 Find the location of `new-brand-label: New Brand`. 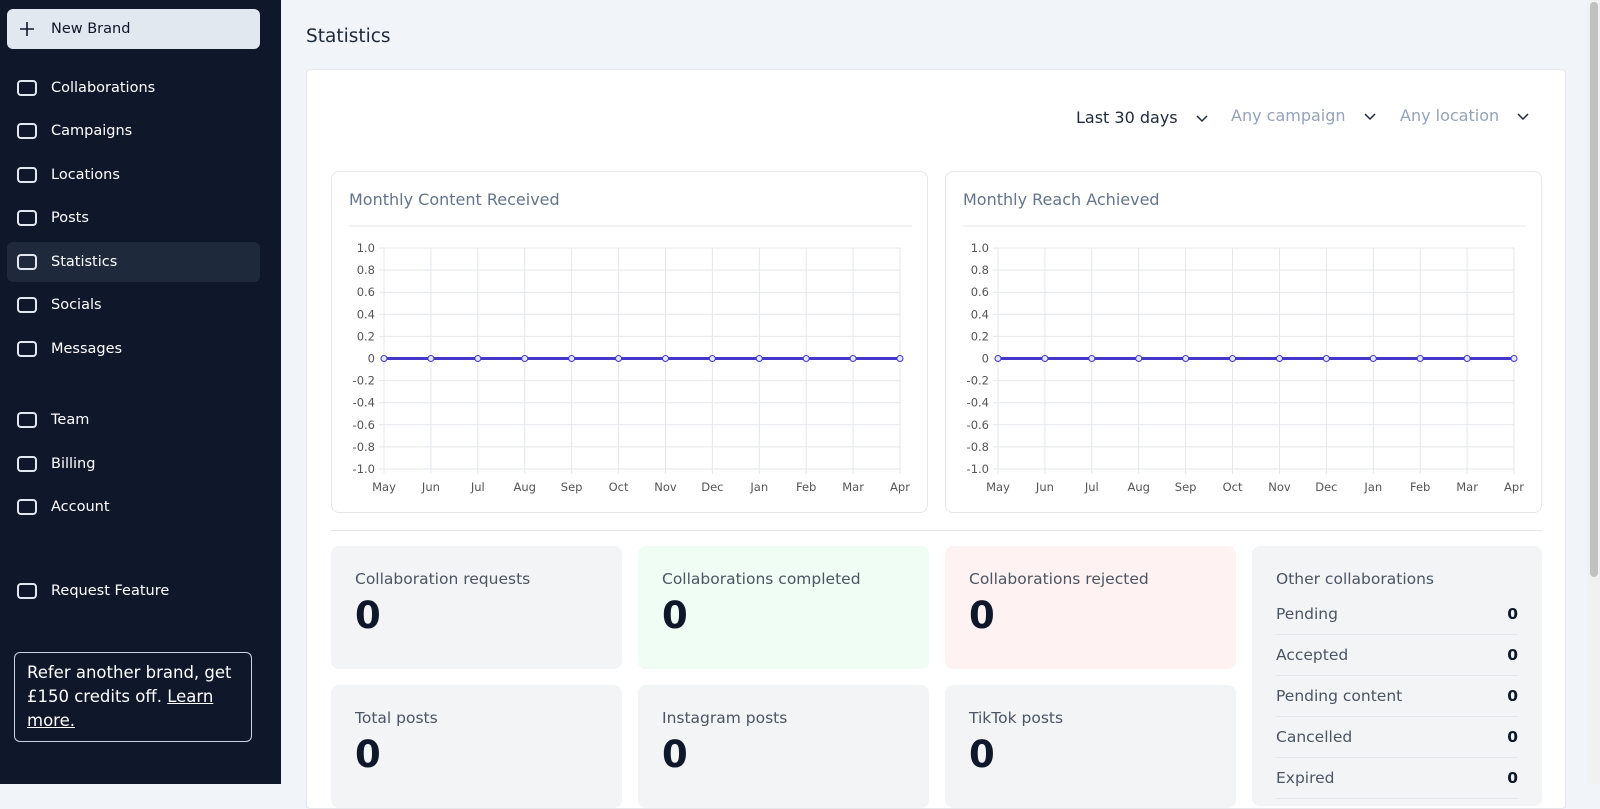

new-brand-label: New Brand is located at coordinates (91, 29).